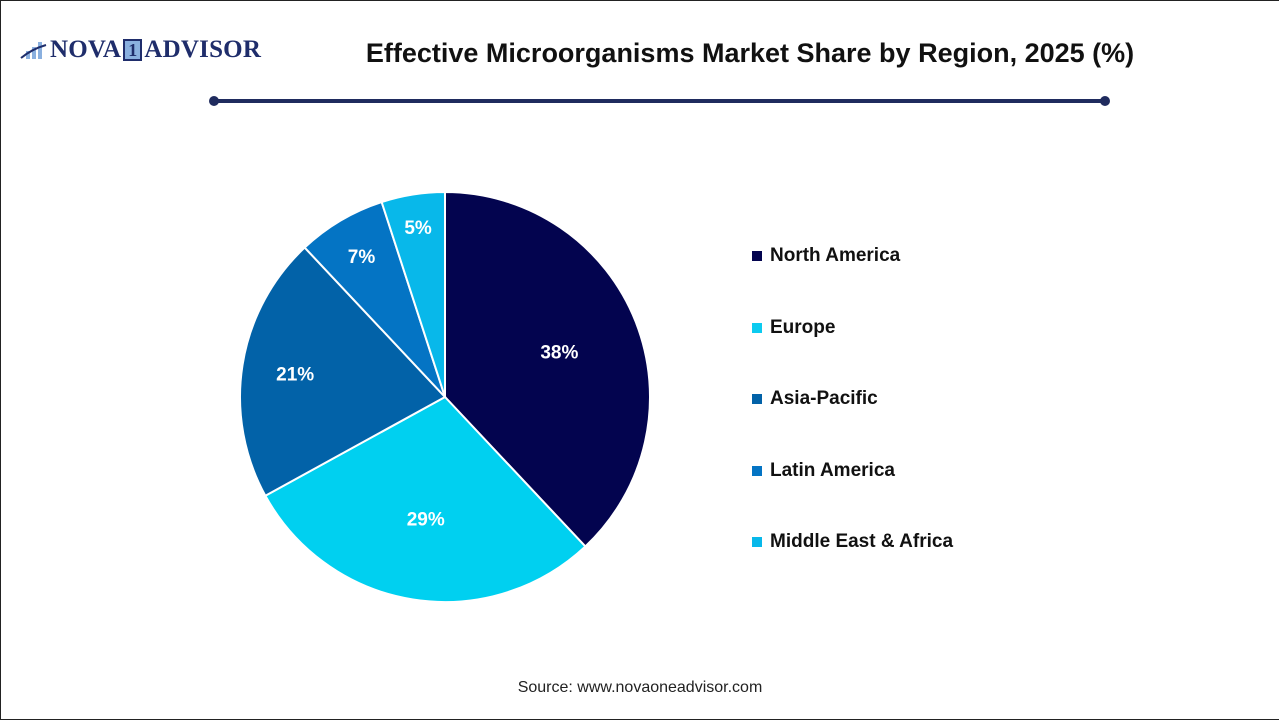  What do you see at coordinates (295, 374) in the screenshot?
I see `pie-data-label: 21%` at bounding box center [295, 374].